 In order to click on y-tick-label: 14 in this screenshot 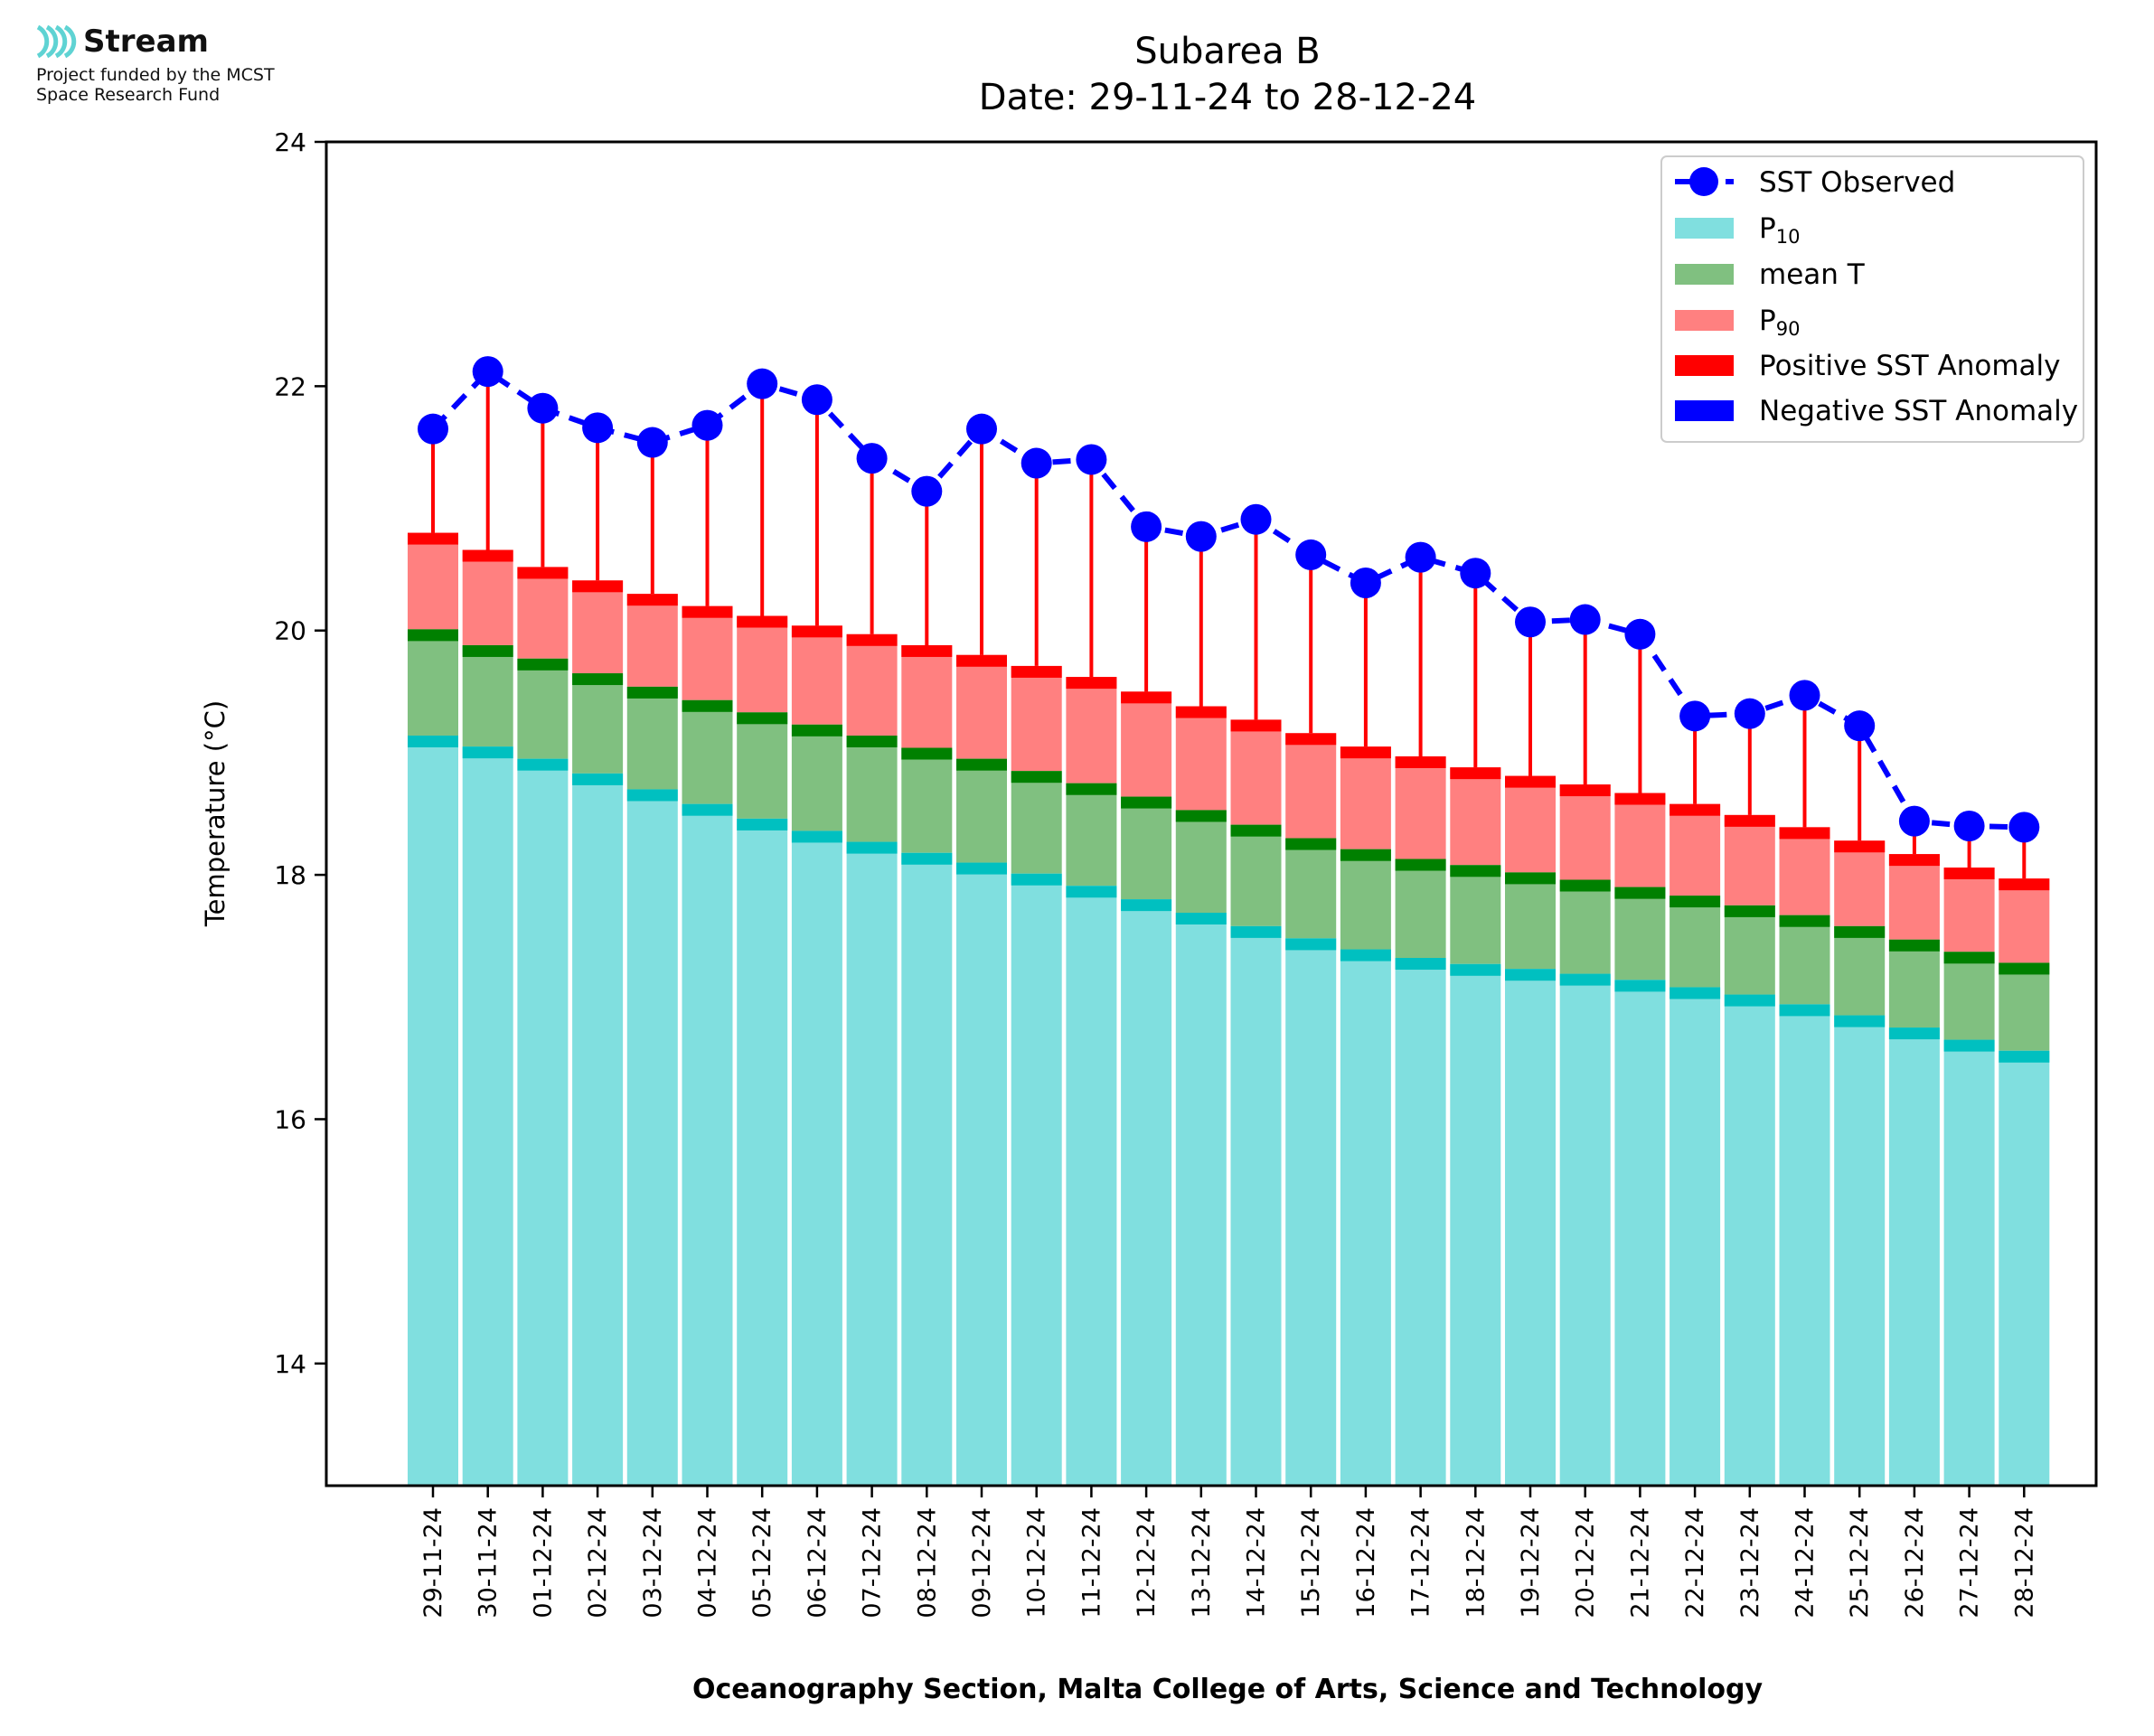, I will do `click(290, 1364)`.